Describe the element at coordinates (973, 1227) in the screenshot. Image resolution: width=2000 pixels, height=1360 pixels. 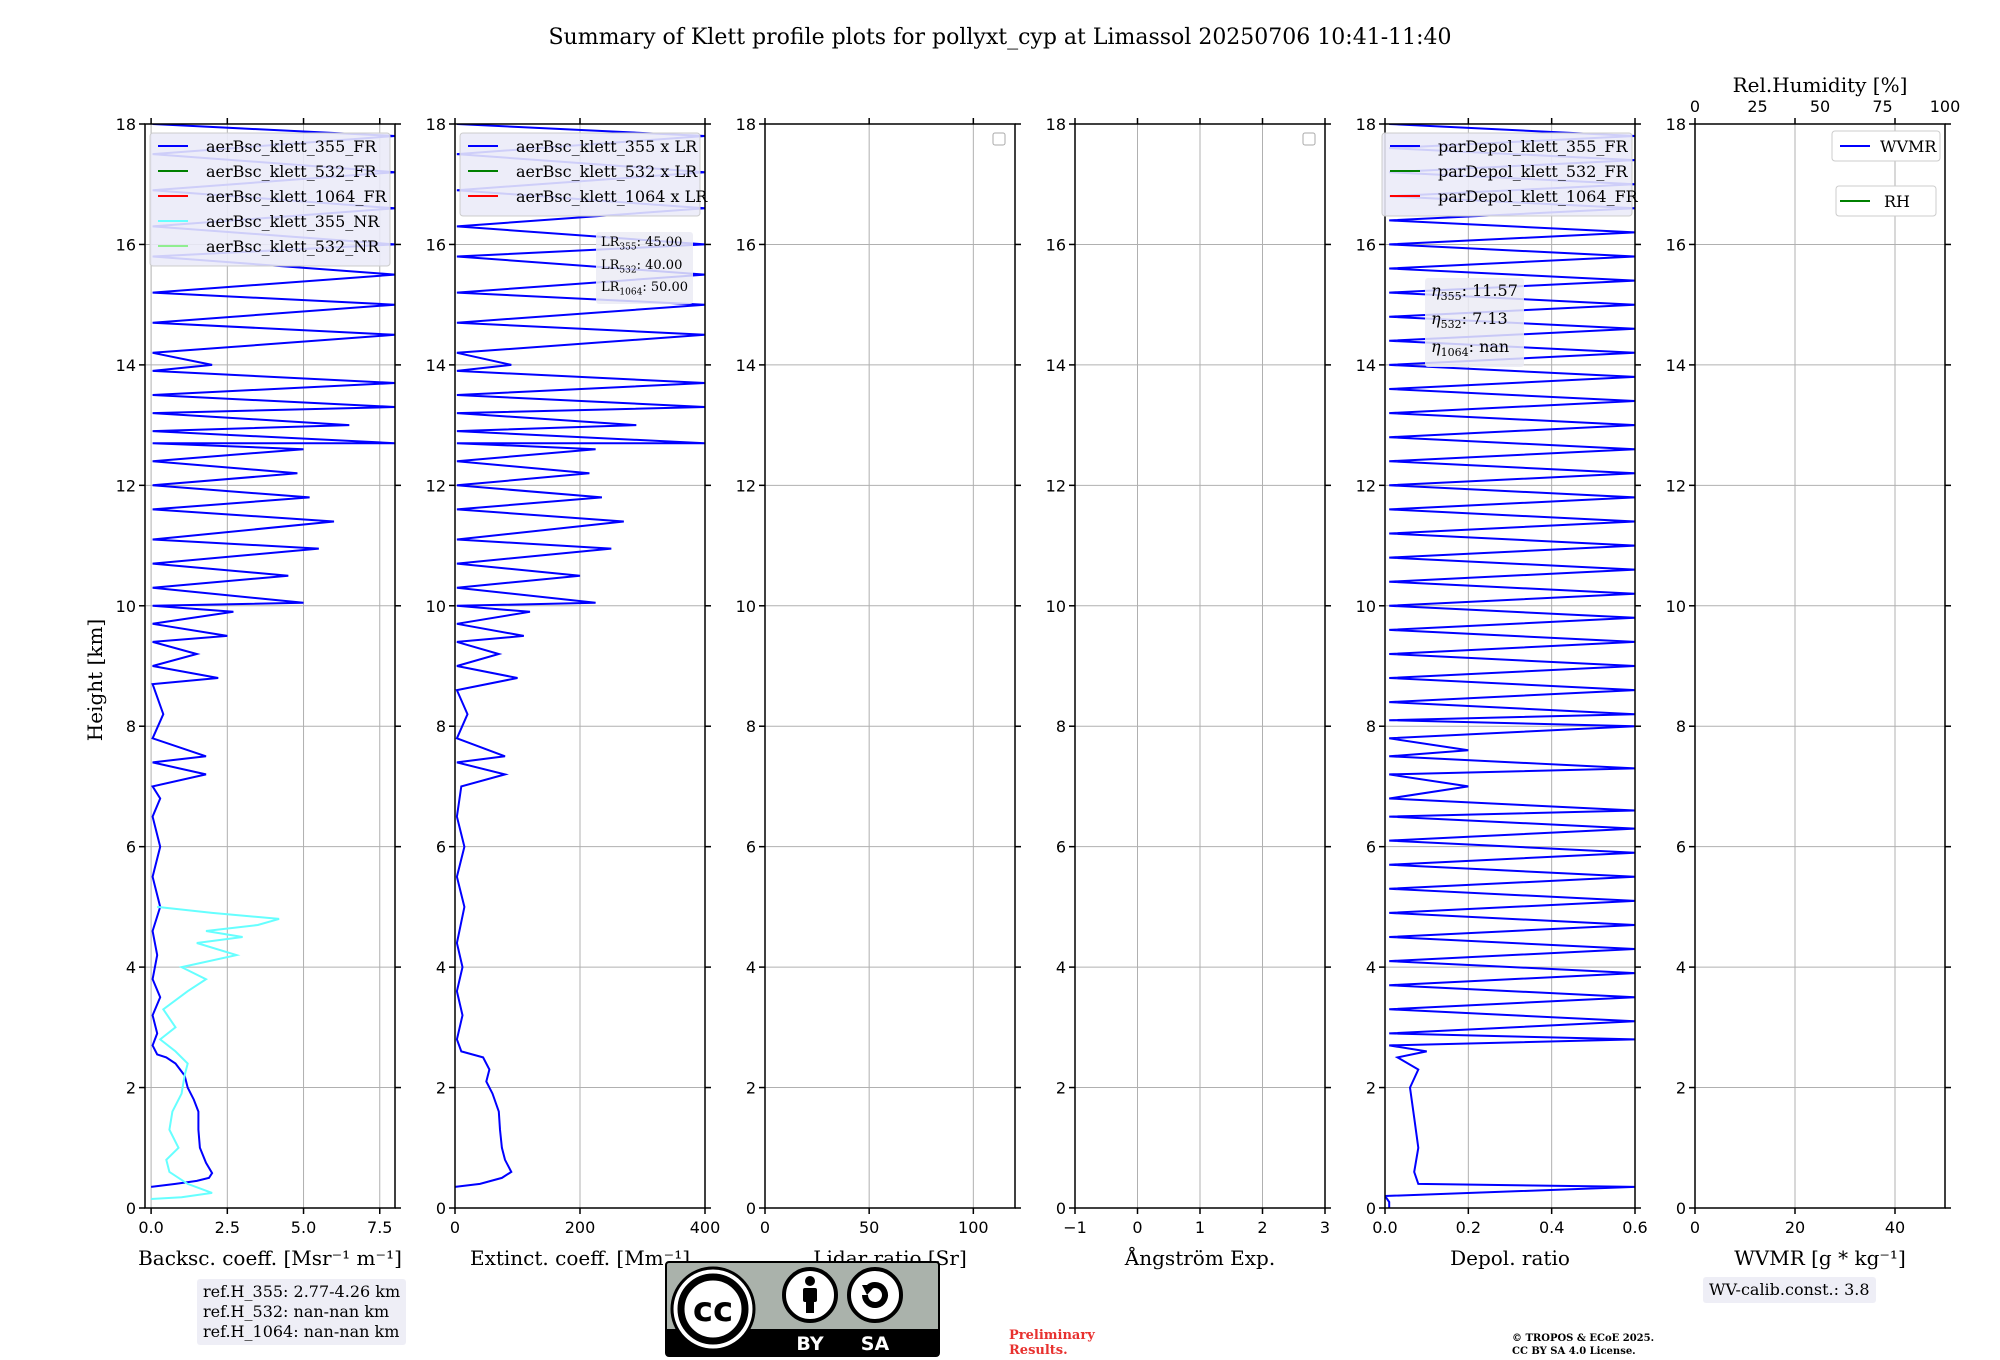
I see `x-tick-label: 100` at that location.